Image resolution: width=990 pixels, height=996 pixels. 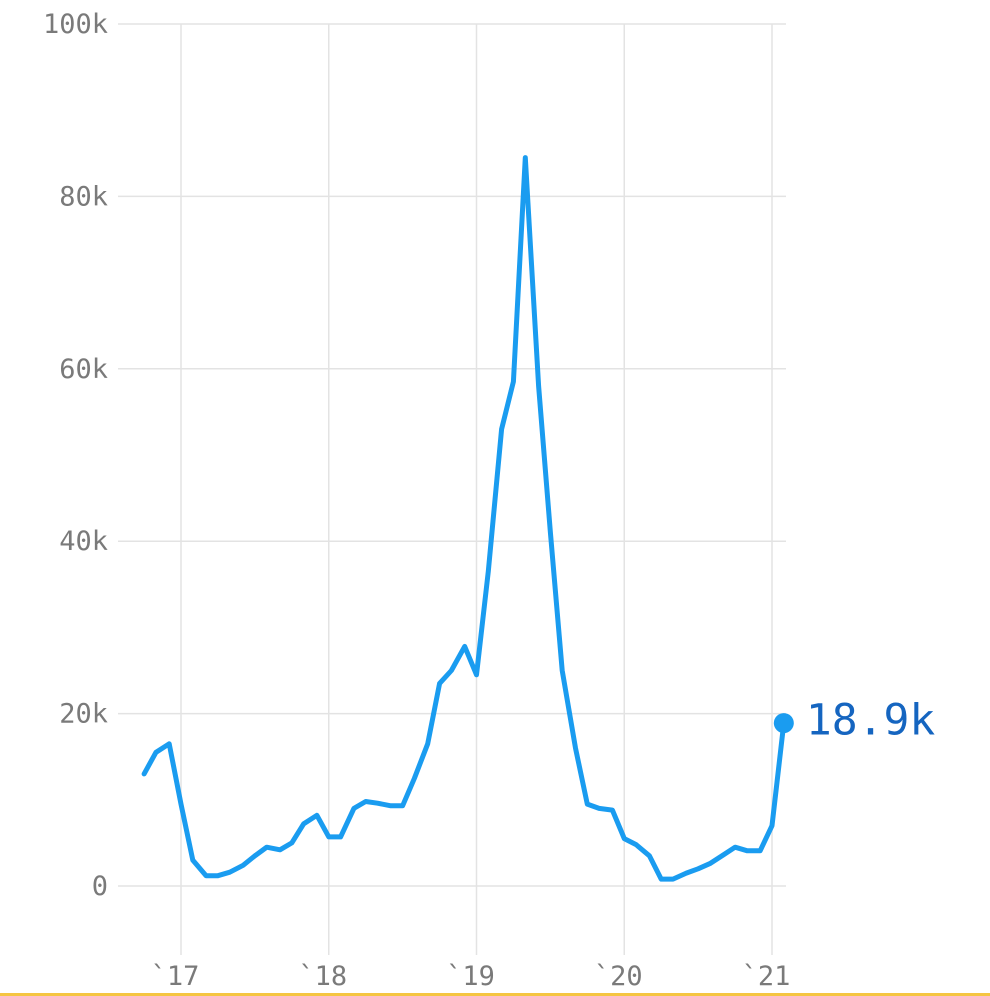 What do you see at coordinates (75, 455) in the screenshot?
I see `y-axis-tick-labels: 0 20k 40k 60k 80k 100k` at bounding box center [75, 455].